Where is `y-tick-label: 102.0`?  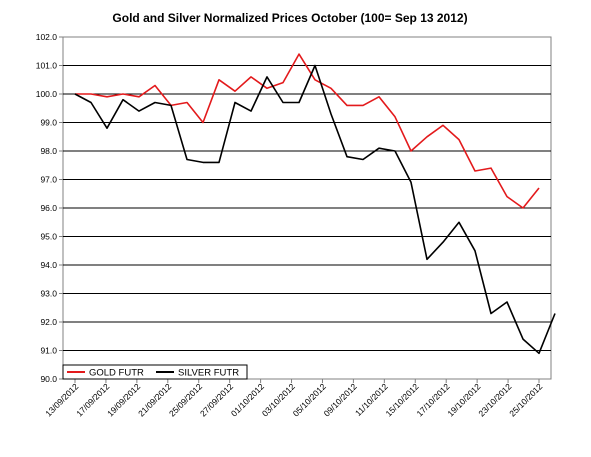 y-tick-label: 102.0 is located at coordinates (47, 37).